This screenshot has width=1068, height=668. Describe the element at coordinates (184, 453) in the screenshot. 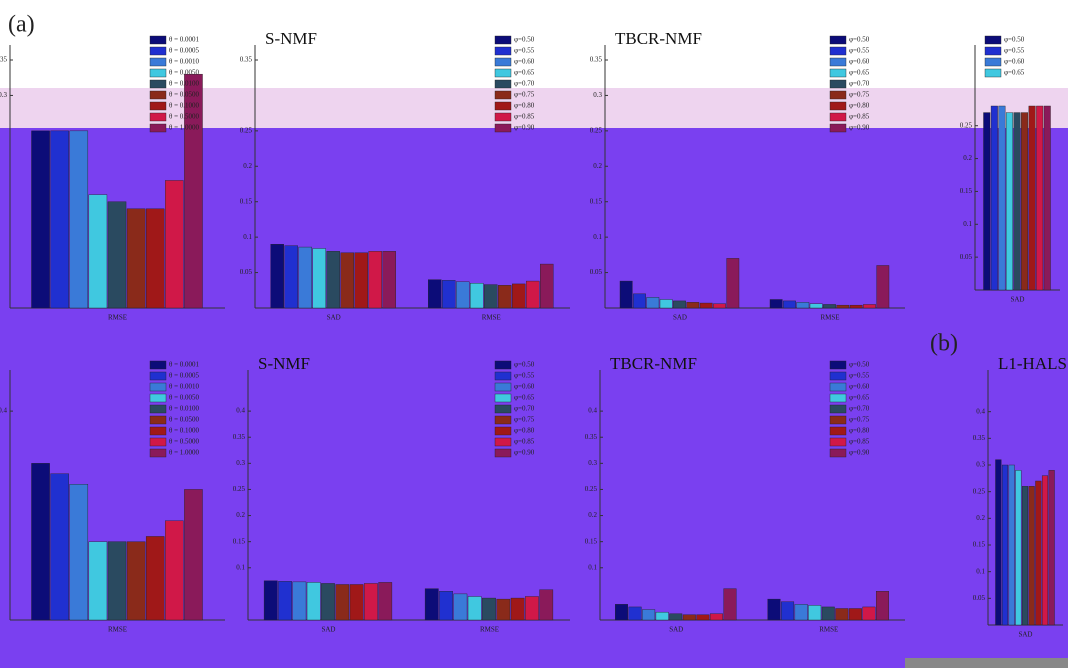

I see `legend-label: θ = 1.0000` at that location.